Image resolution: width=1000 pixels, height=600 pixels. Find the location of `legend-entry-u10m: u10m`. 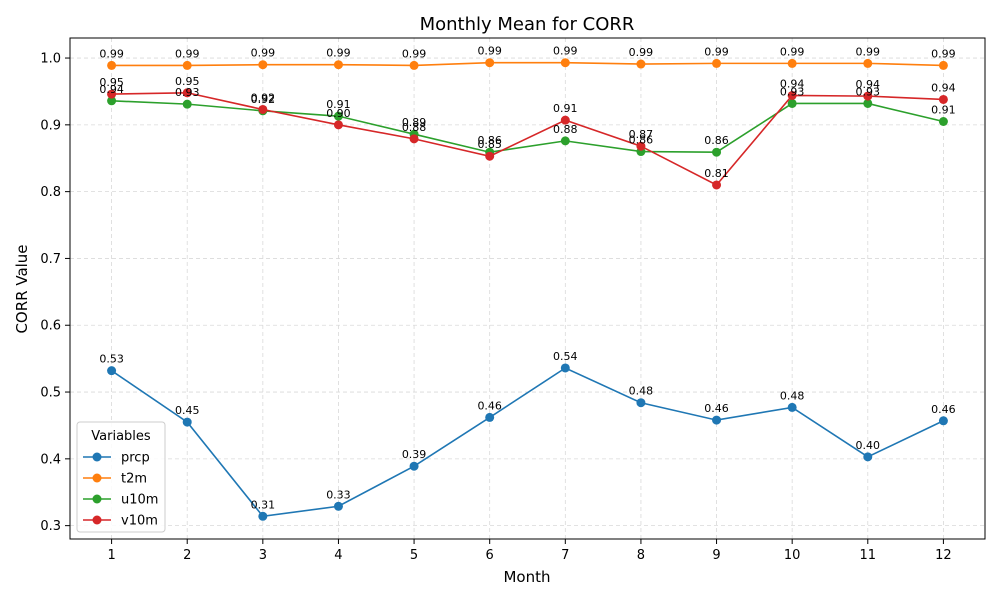

legend-entry-u10m: u10m is located at coordinates (139, 500).